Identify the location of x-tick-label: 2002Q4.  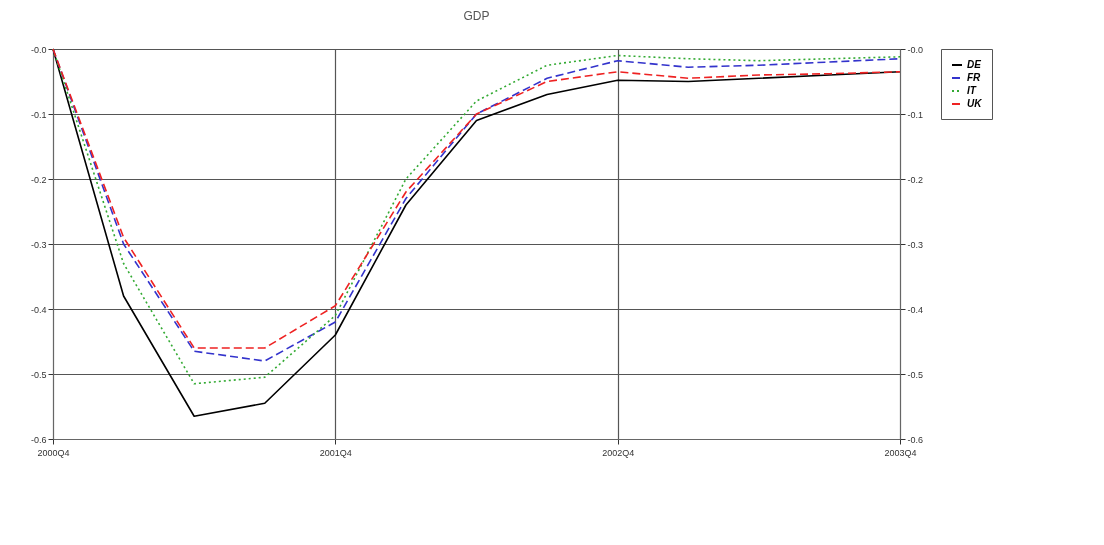
(618, 452).